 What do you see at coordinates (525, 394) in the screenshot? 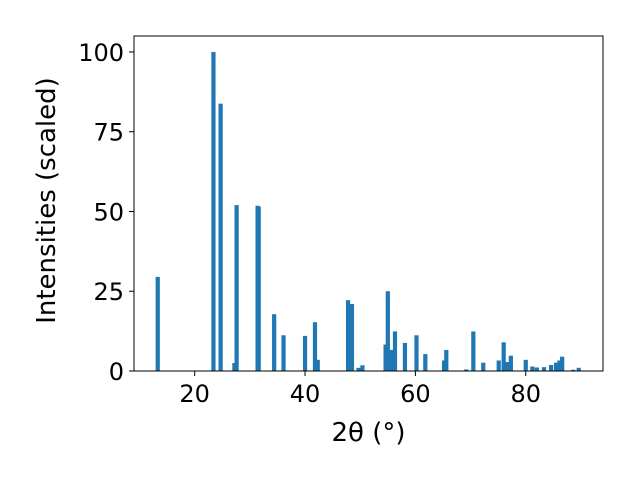
I see `x-tick-label: 80` at bounding box center [525, 394].